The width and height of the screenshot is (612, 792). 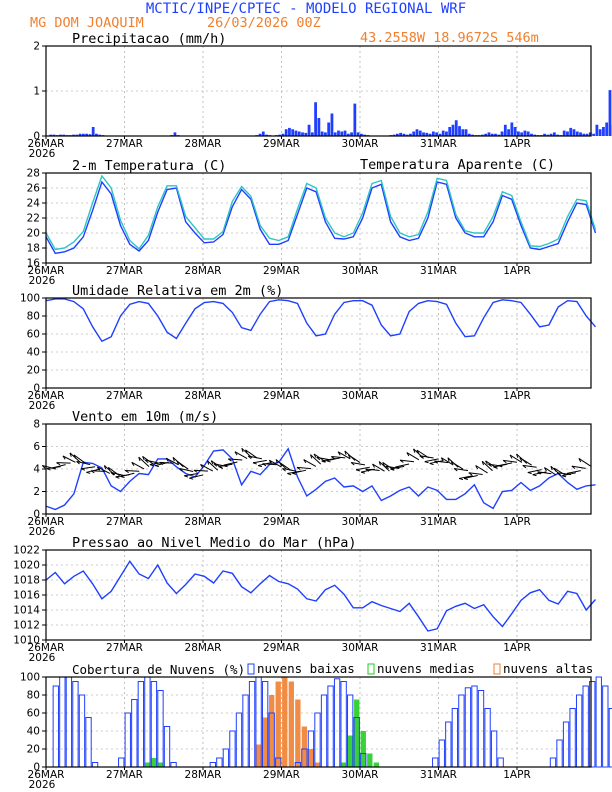 What do you see at coordinates (158, 669) in the screenshot?
I see `panel-title: Cobertura de Nuvens (%)` at bounding box center [158, 669].